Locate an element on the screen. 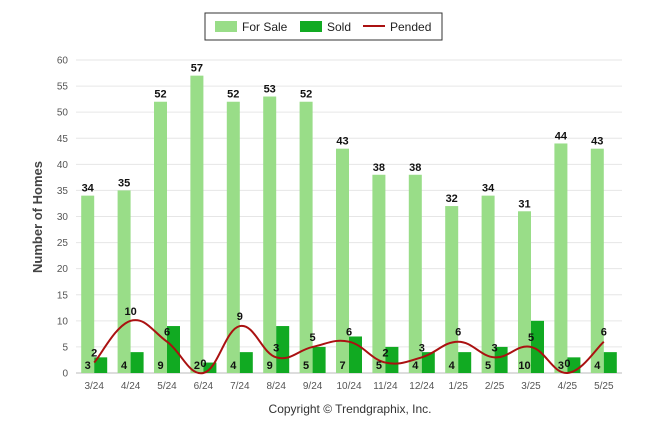 The height and width of the screenshot is (434, 646). legend-label-for-sale: For Sale is located at coordinates (265, 27).